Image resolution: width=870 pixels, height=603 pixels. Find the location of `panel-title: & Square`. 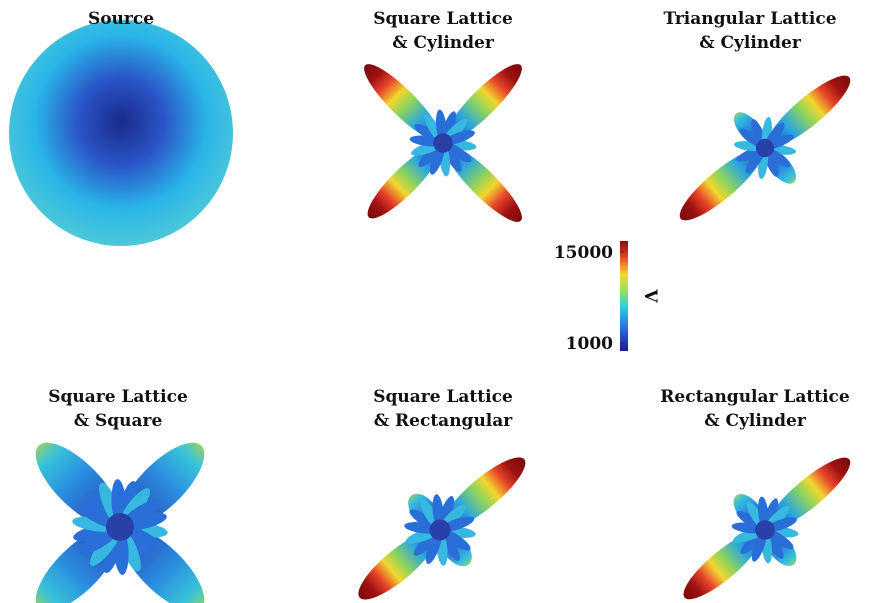

panel-title: & Square is located at coordinates (118, 421).